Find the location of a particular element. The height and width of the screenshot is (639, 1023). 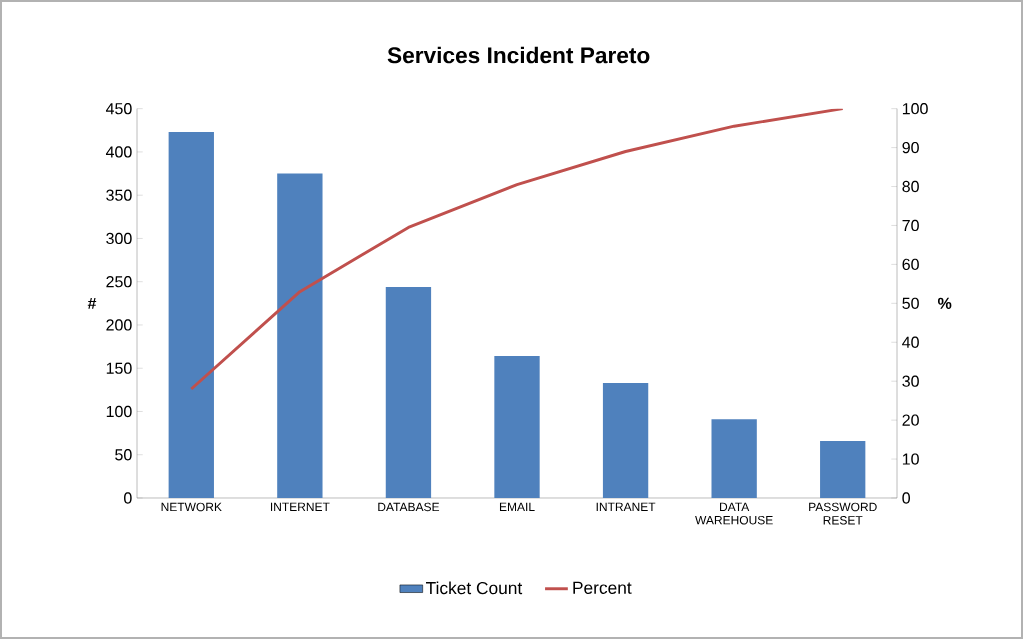

y-tick-label: 50 is located at coordinates (123, 455).